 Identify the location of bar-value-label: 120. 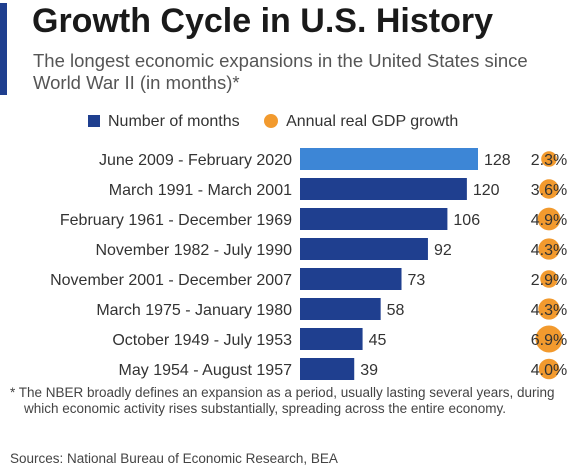
(486, 190).